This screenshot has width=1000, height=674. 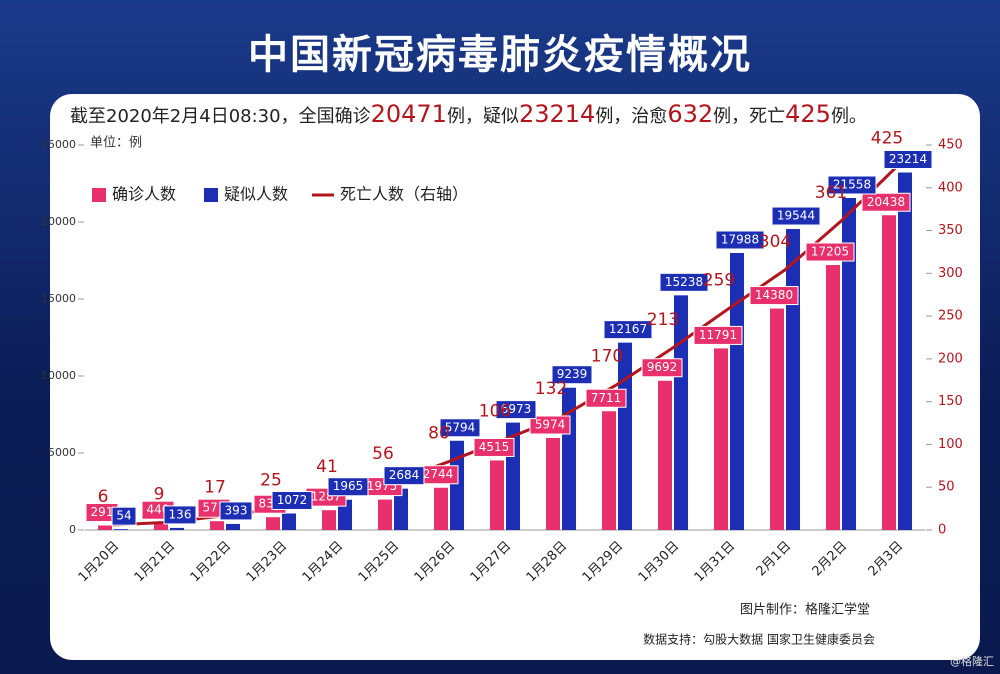 What do you see at coordinates (631, 116) in the screenshot?
I see `subtitle-text: 例，治愈` at bounding box center [631, 116].